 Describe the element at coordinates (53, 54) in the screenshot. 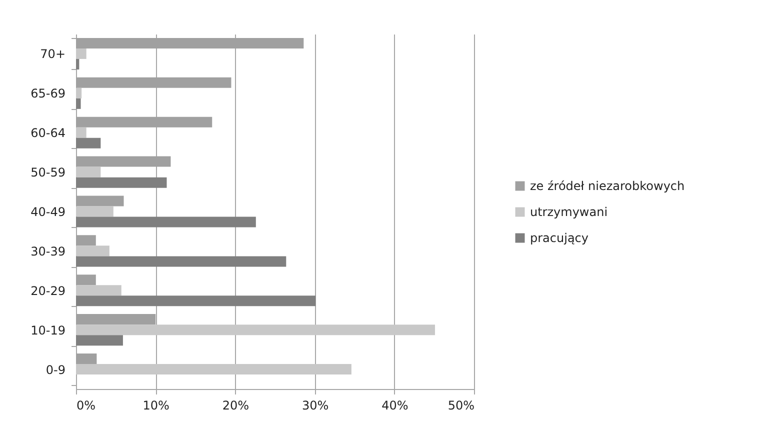

I see `y-tick-label: 70+` at that location.